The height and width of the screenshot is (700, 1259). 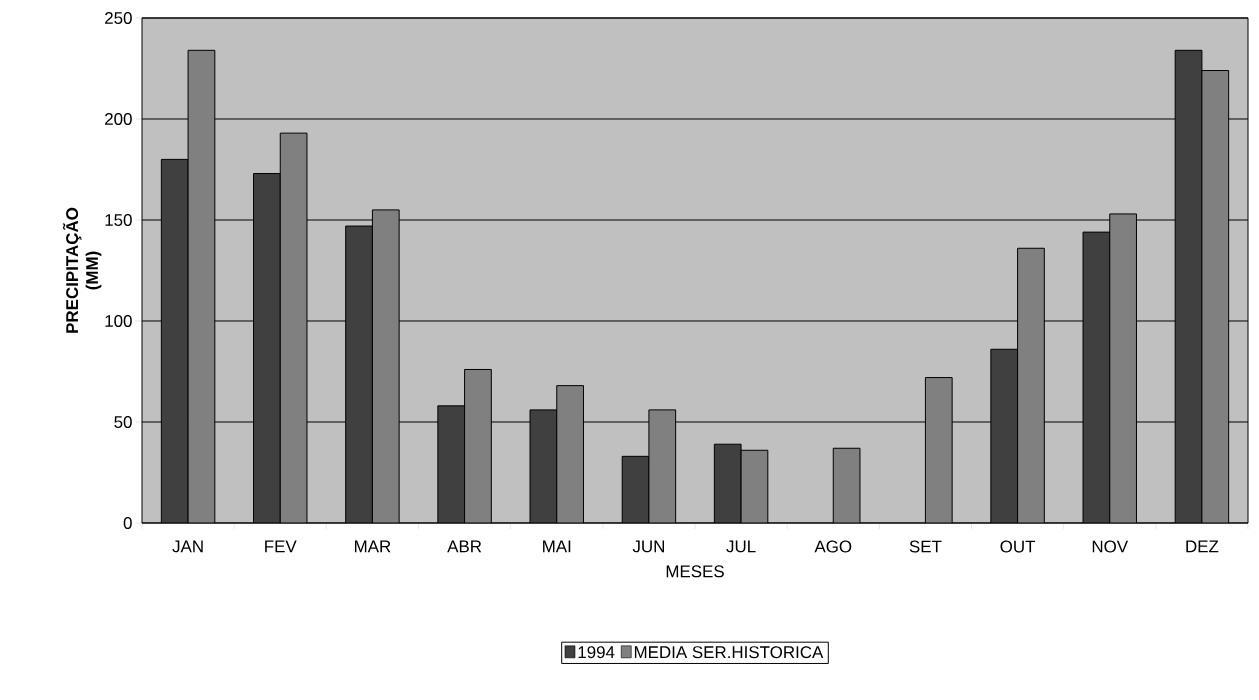 What do you see at coordinates (118, 17) in the screenshot?
I see `y-tick-label: 250` at bounding box center [118, 17].